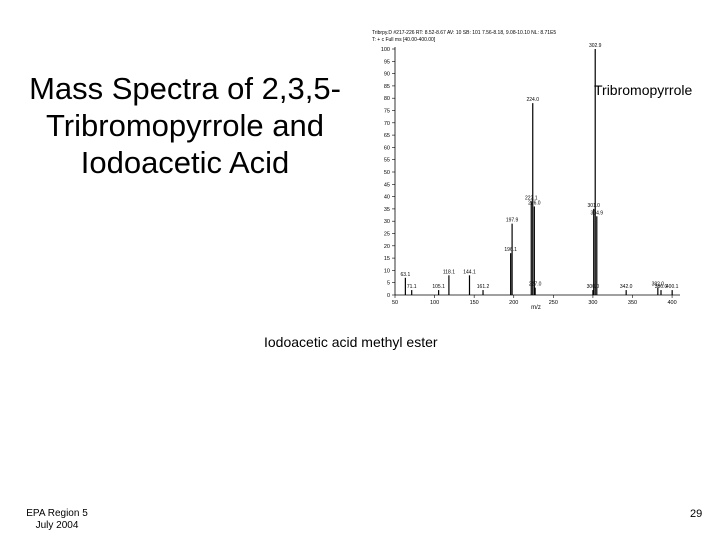  What do you see at coordinates (387, 222) in the screenshot?
I see `y-tick-label: 30` at bounding box center [387, 222].